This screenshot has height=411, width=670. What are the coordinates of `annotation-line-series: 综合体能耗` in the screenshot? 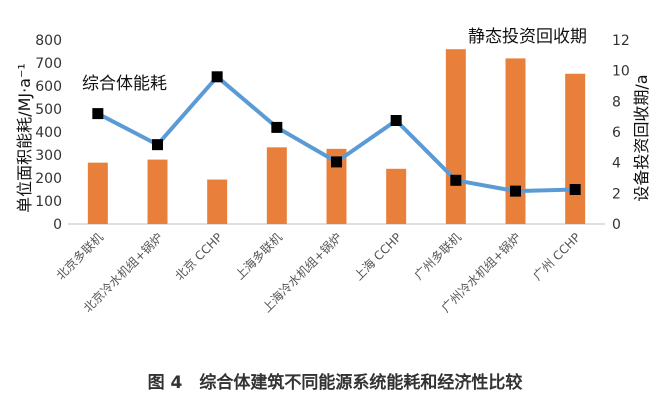 It's located at (124, 84).